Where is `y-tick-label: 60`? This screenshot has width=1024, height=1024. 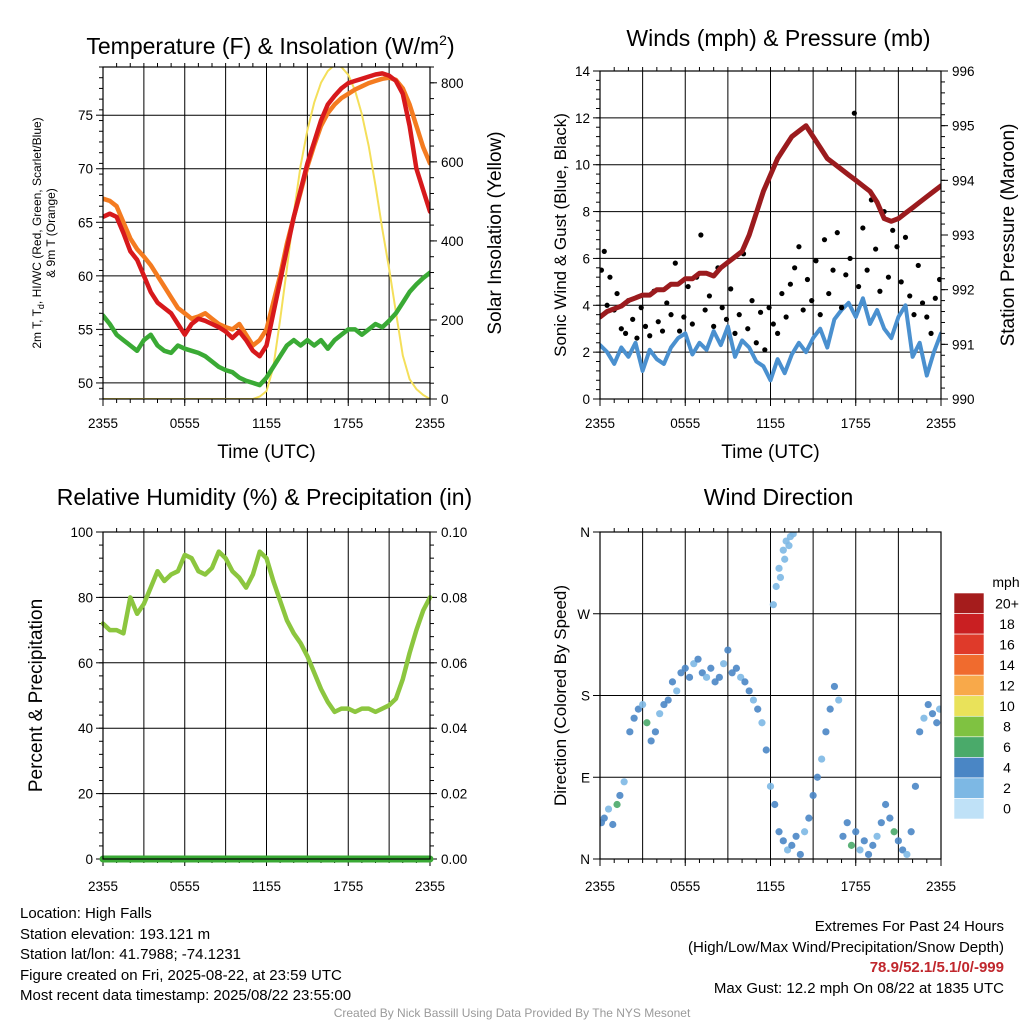 y-tick-label: 60 is located at coordinates (85, 663).